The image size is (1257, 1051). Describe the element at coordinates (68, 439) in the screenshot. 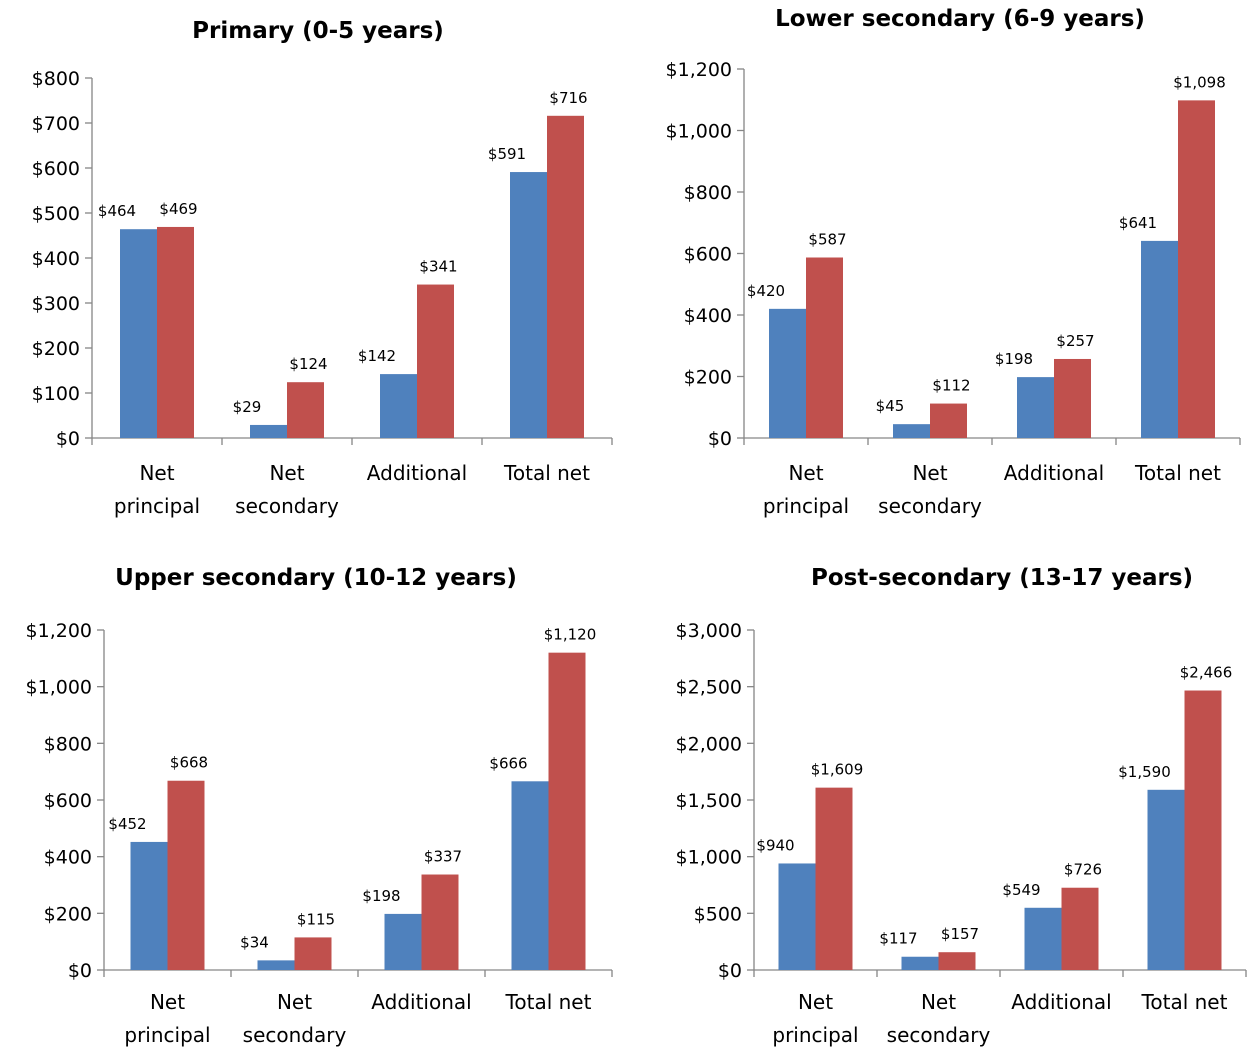

I see `y-tick-label-primary-0: $0` at that location.